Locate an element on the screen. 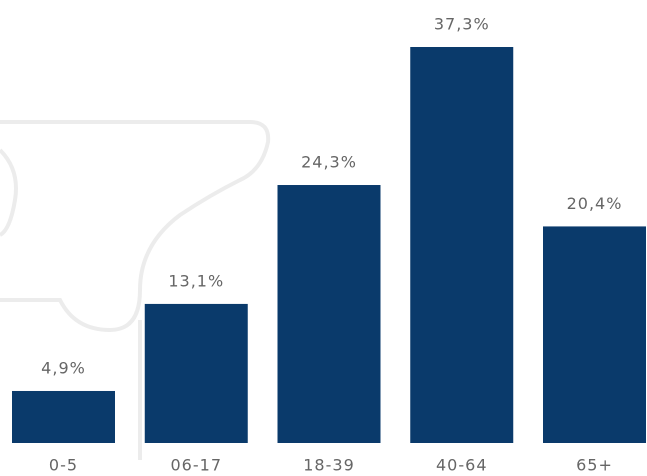 This screenshot has width=647, height=476. x-tick-label: 18-39 is located at coordinates (329, 465).